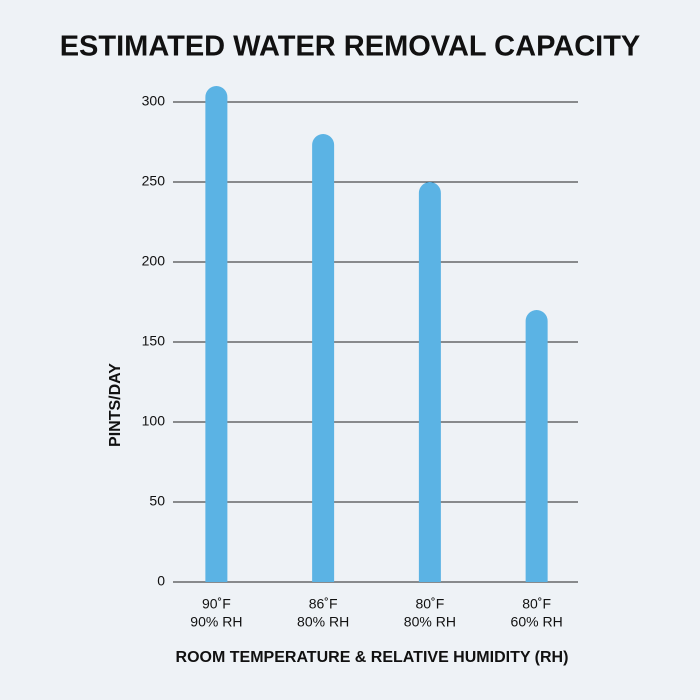  What do you see at coordinates (154, 421) in the screenshot?
I see `y-tick-label: 100` at bounding box center [154, 421].